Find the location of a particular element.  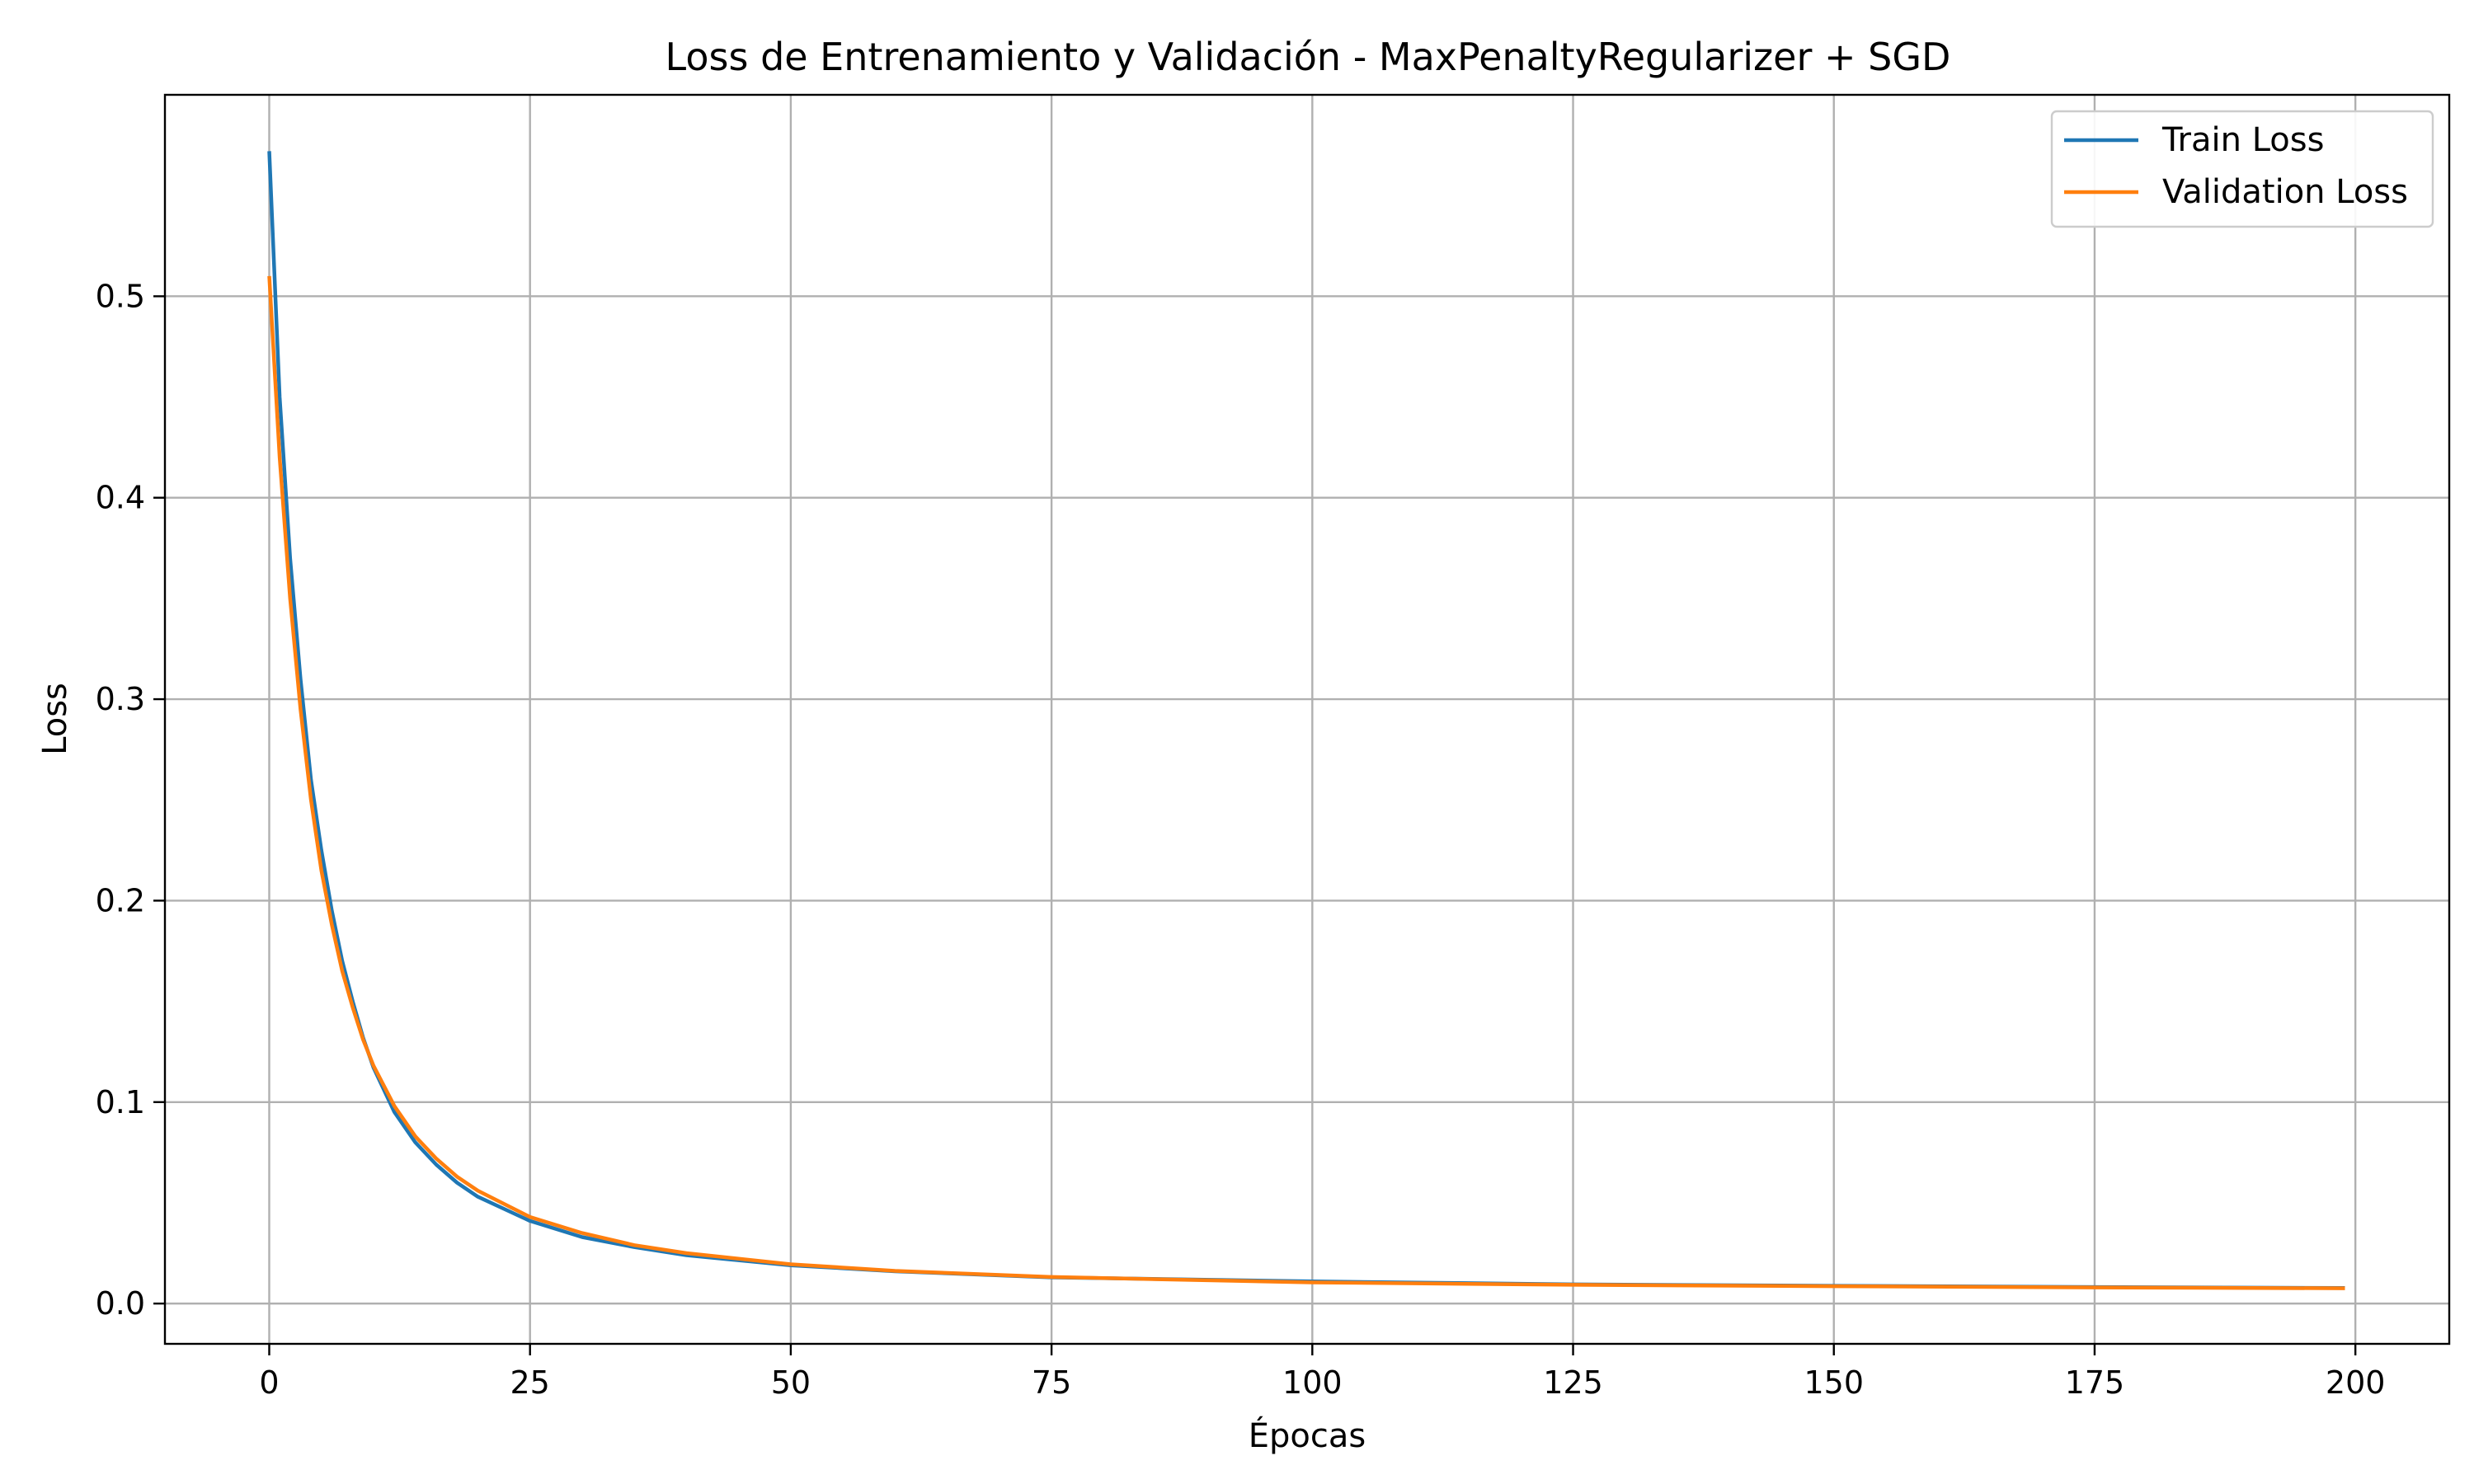

y-tick-label: 0.4 is located at coordinates (120, 498).